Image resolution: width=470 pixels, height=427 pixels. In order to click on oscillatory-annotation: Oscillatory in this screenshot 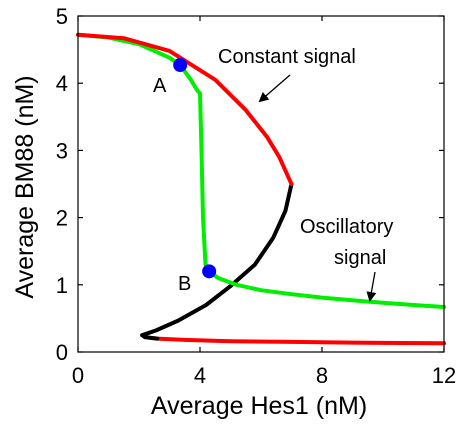, I will do `click(346, 227)`.